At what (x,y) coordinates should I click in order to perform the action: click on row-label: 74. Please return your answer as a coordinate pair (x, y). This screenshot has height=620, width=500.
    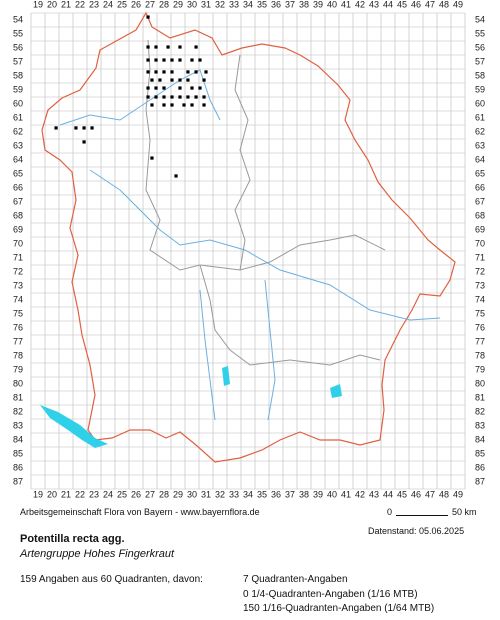
    Looking at the image, I should click on (18, 299).